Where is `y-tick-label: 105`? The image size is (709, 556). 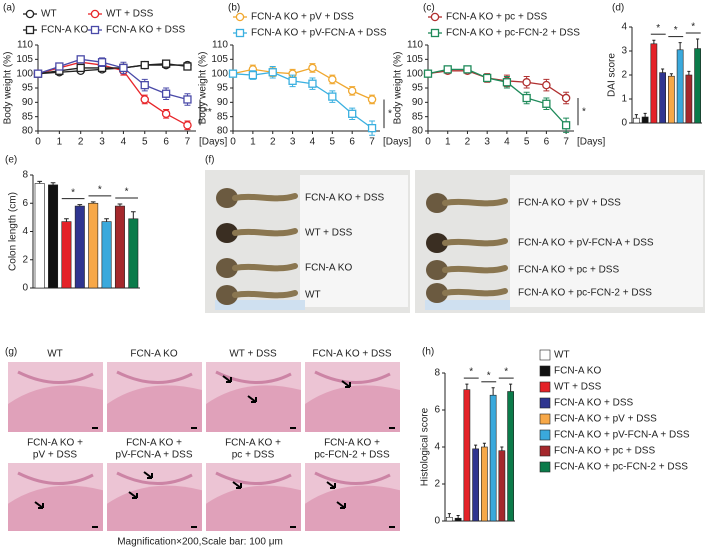
y-tick-label: 105 is located at coordinates (414, 59).